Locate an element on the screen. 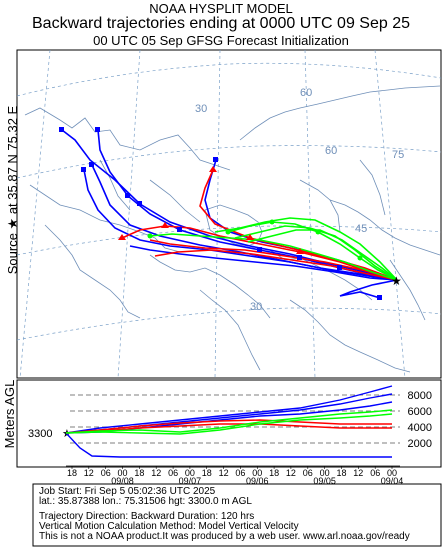 Image resolution: width=442 pixels, height=548 pixels. job-start: Job Start: Fri Sep 5 05:02:36 UTC 2025 is located at coordinates (127, 491).